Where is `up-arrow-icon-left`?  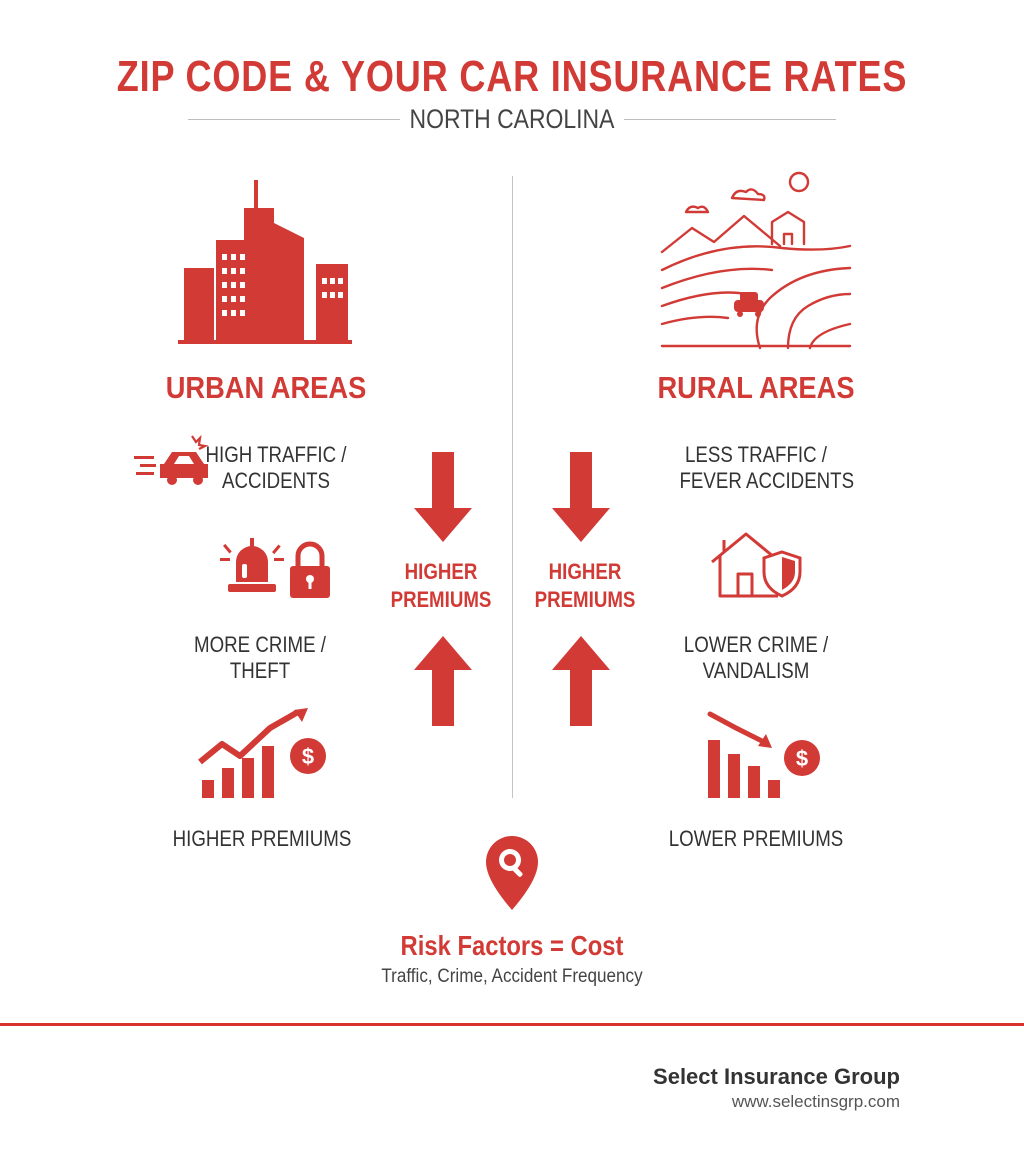 up-arrow-icon-left is located at coordinates (443, 681).